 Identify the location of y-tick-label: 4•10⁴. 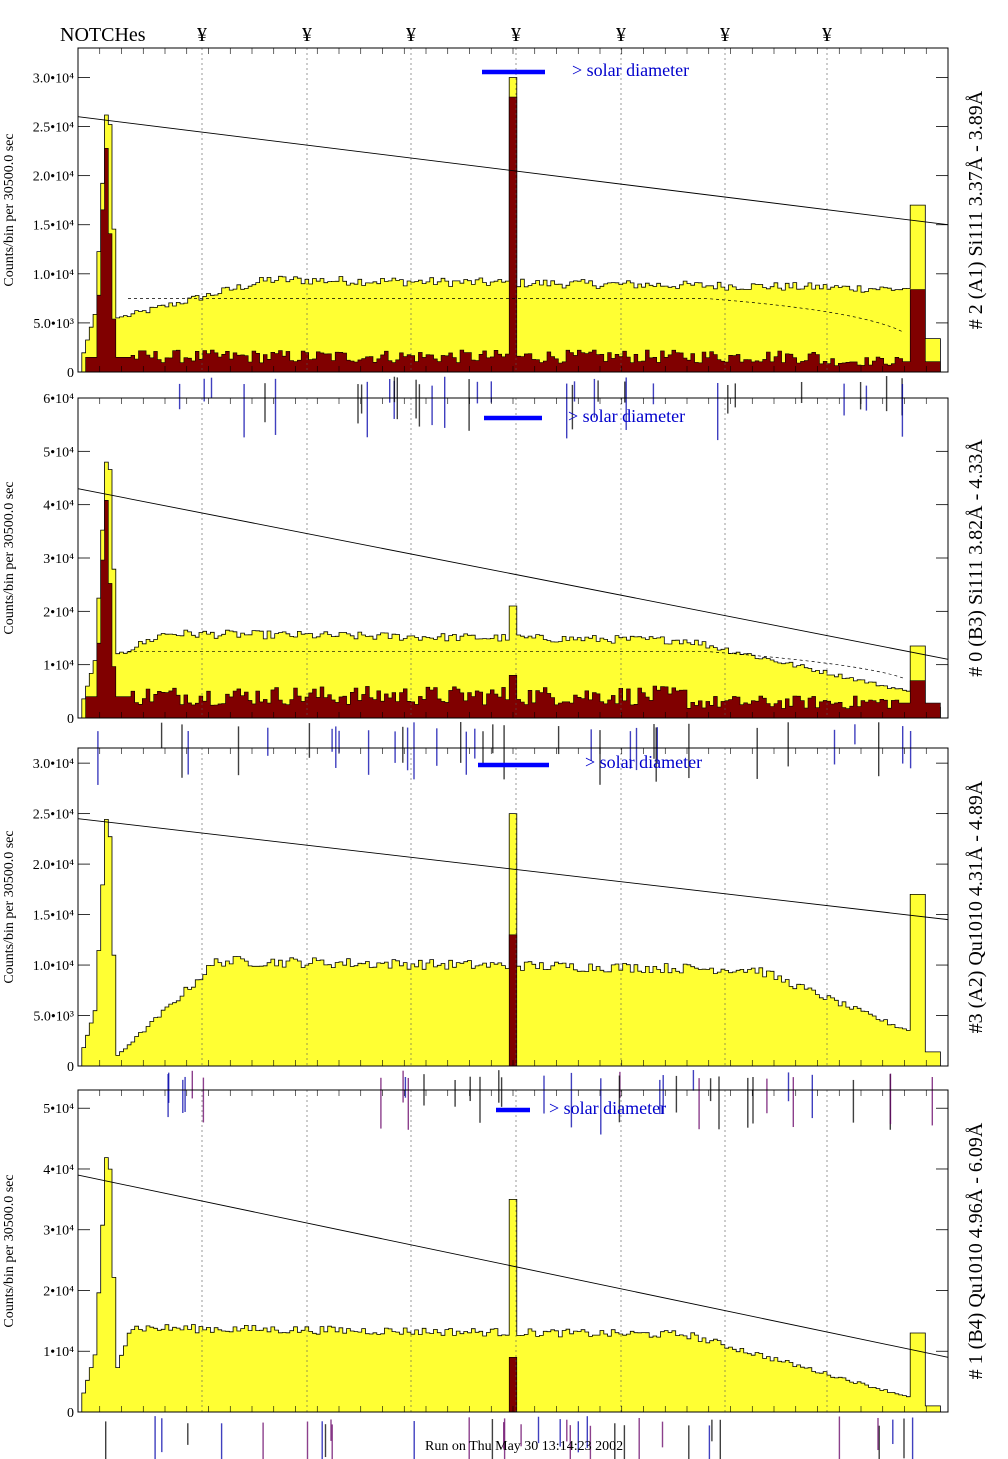
(58, 1170).